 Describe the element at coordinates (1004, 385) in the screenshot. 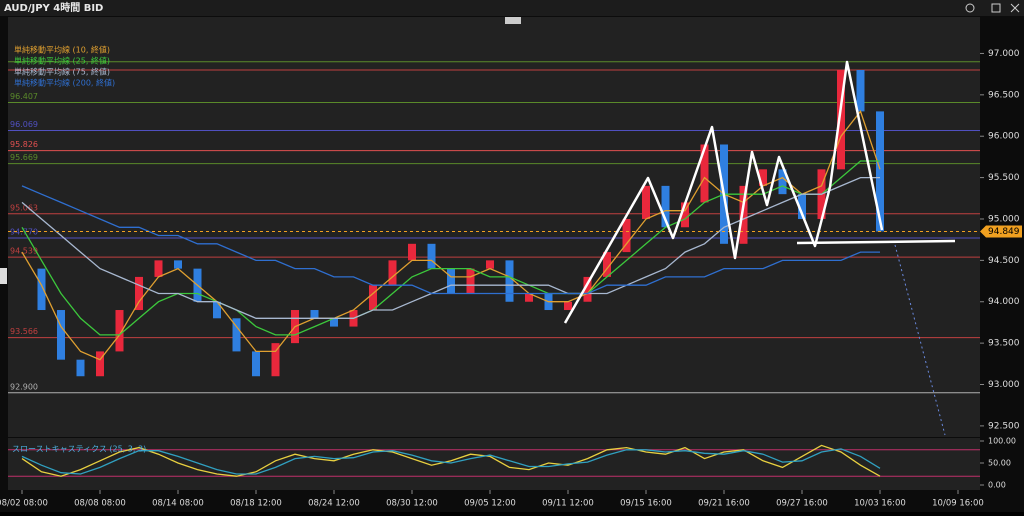

I see `y-tick-label: 93.000` at that location.